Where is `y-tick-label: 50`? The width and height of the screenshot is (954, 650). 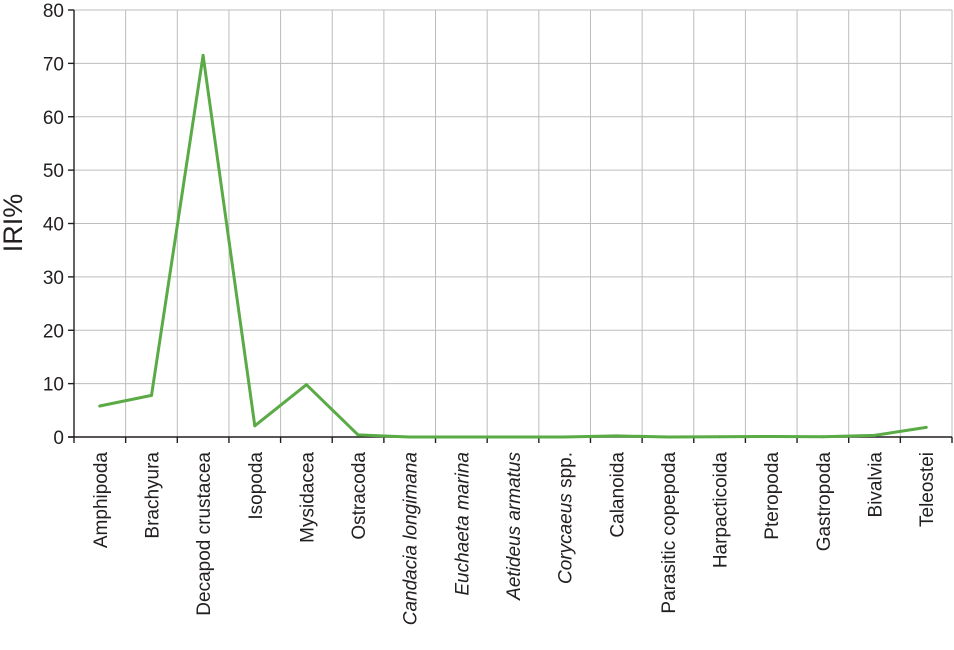 y-tick-label: 50 is located at coordinates (53, 171).